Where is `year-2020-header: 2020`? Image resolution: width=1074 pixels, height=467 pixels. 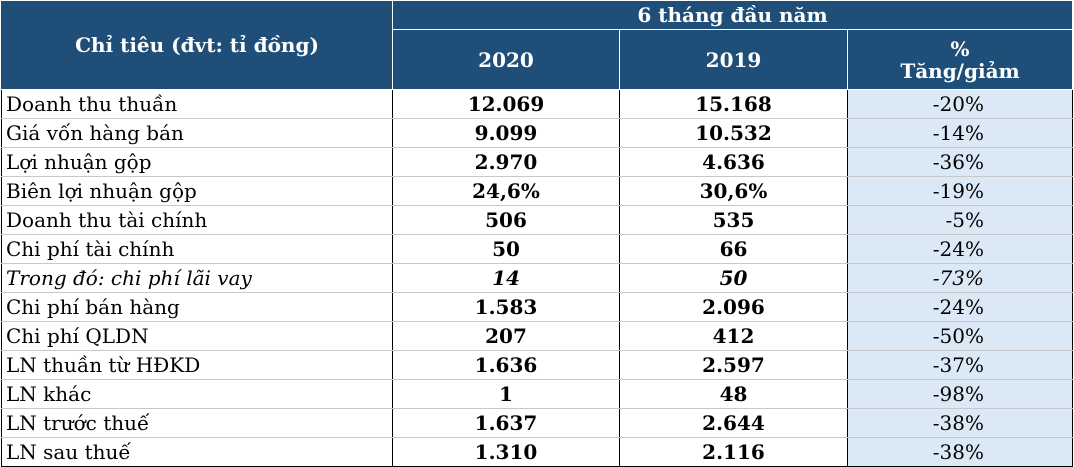 year-2020-header: 2020 is located at coordinates (506, 59).